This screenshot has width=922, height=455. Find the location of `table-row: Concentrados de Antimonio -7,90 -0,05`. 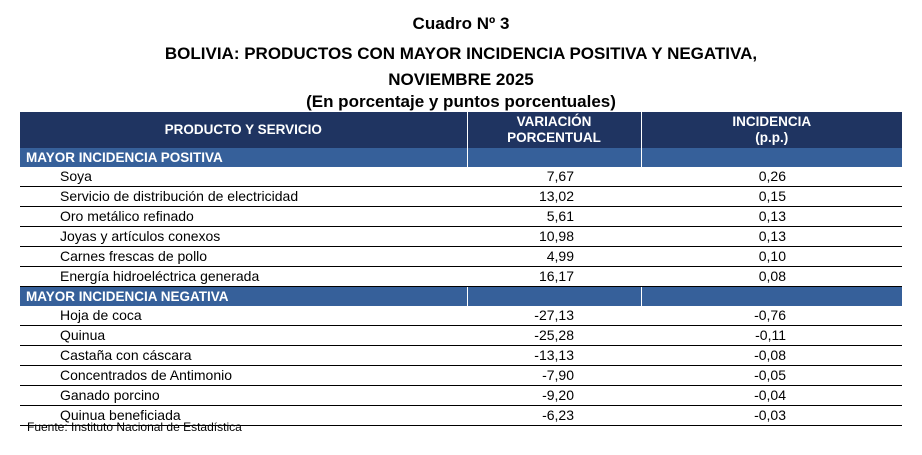

table-row: Concentrados de Antimonio -7,90 -0,05 is located at coordinates (461, 375).